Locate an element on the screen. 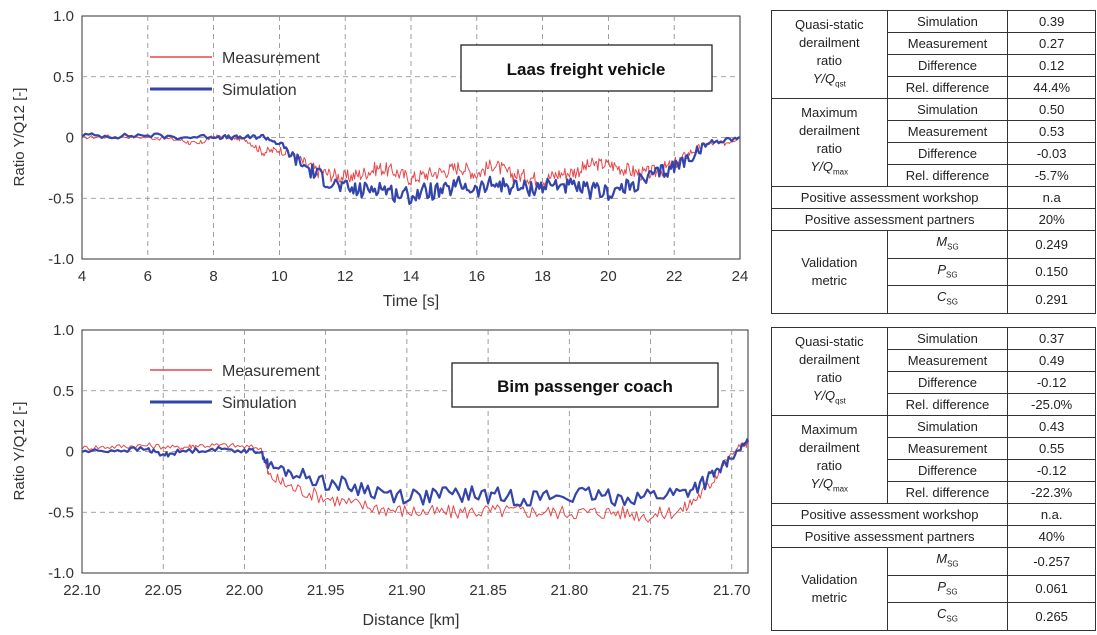 The width and height of the screenshot is (1097, 635). x-tick-label: 21.90 is located at coordinates (407, 590).